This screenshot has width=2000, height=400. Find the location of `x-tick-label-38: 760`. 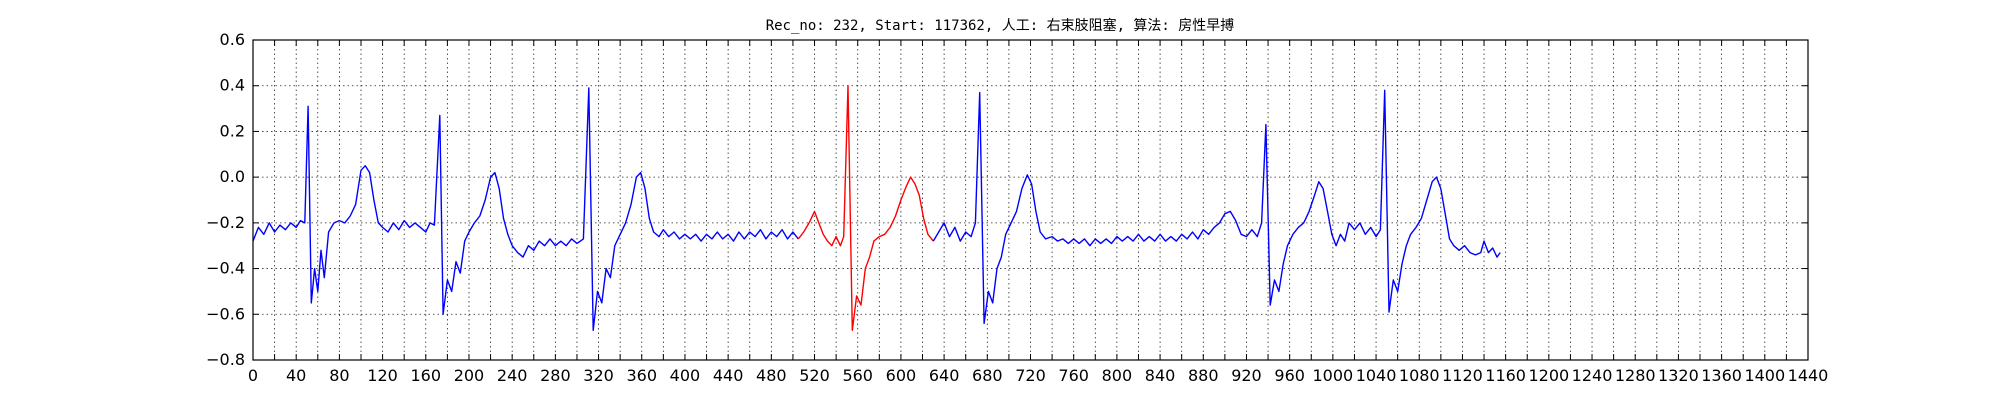

x-tick-label-38: 760 is located at coordinates (1073, 375).